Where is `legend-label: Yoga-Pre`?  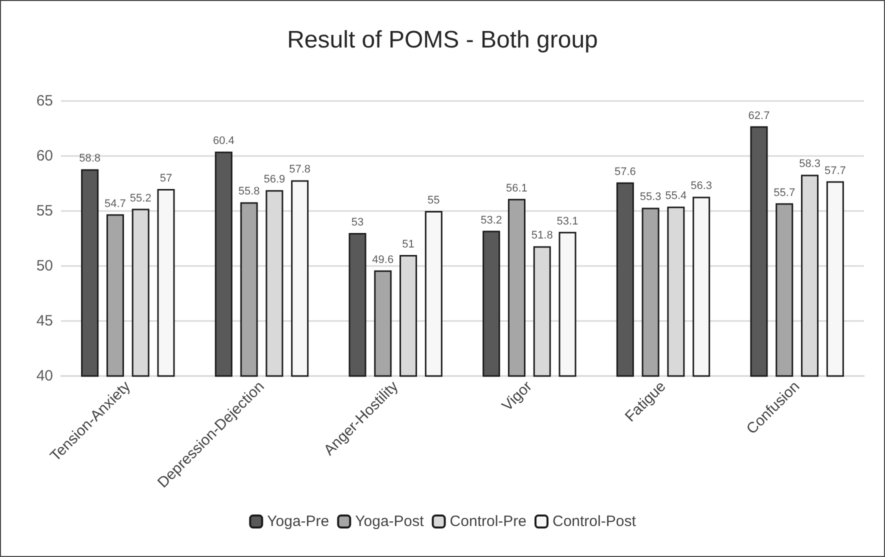
legend-label: Yoga-Pre is located at coordinates (298, 521).